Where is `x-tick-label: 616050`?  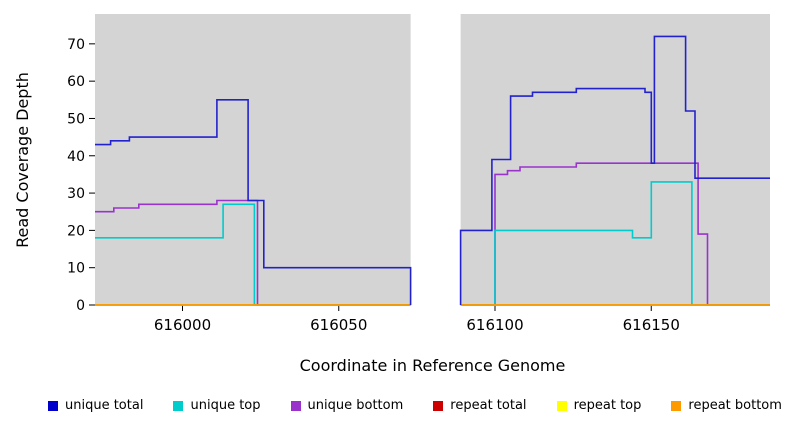 x-tick-label: 616050 is located at coordinates (338, 325).